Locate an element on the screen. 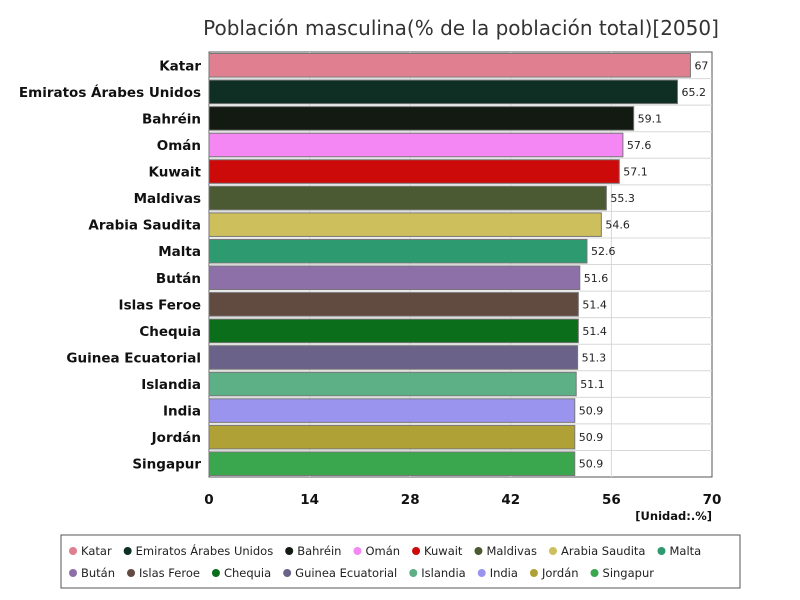 The width and height of the screenshot is (800, 600). legend-label: Islas Feroe is located at coordinates (169, 573).